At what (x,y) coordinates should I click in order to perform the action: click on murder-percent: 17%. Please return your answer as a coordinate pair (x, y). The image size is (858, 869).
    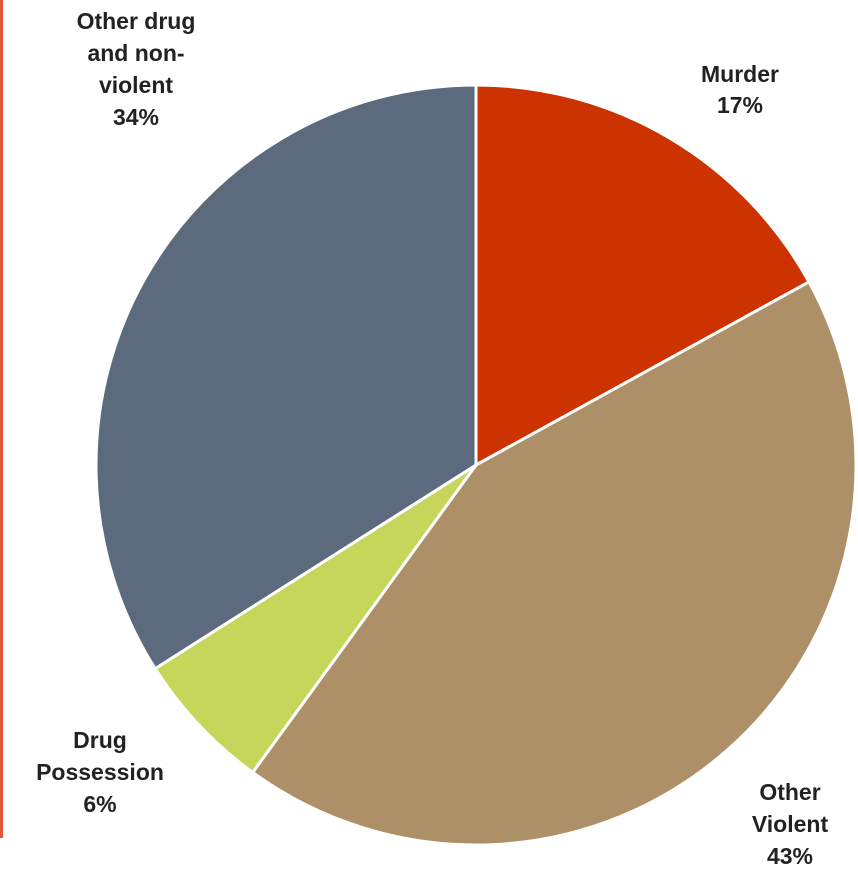
    Looking at the image, I should click on (740, 105).